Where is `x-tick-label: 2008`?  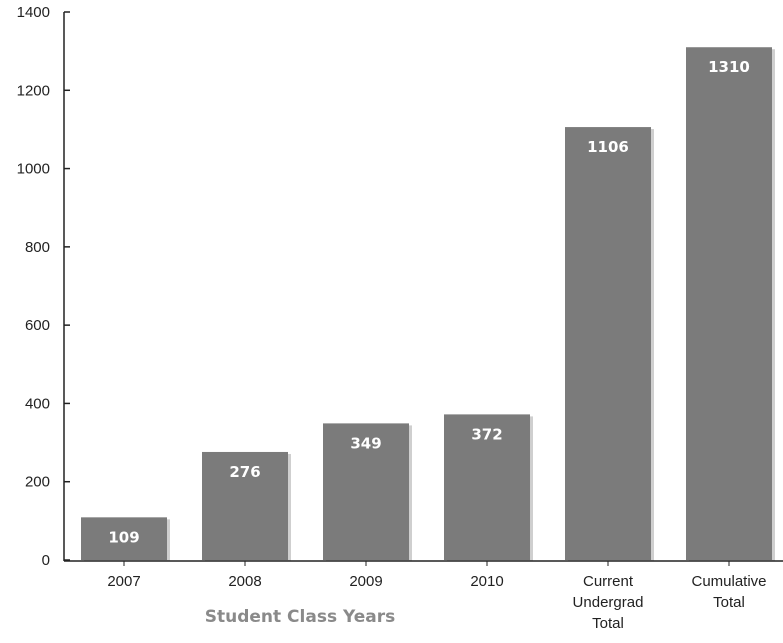 x-tick-label: 2008 is located at coordinates (244, 581).